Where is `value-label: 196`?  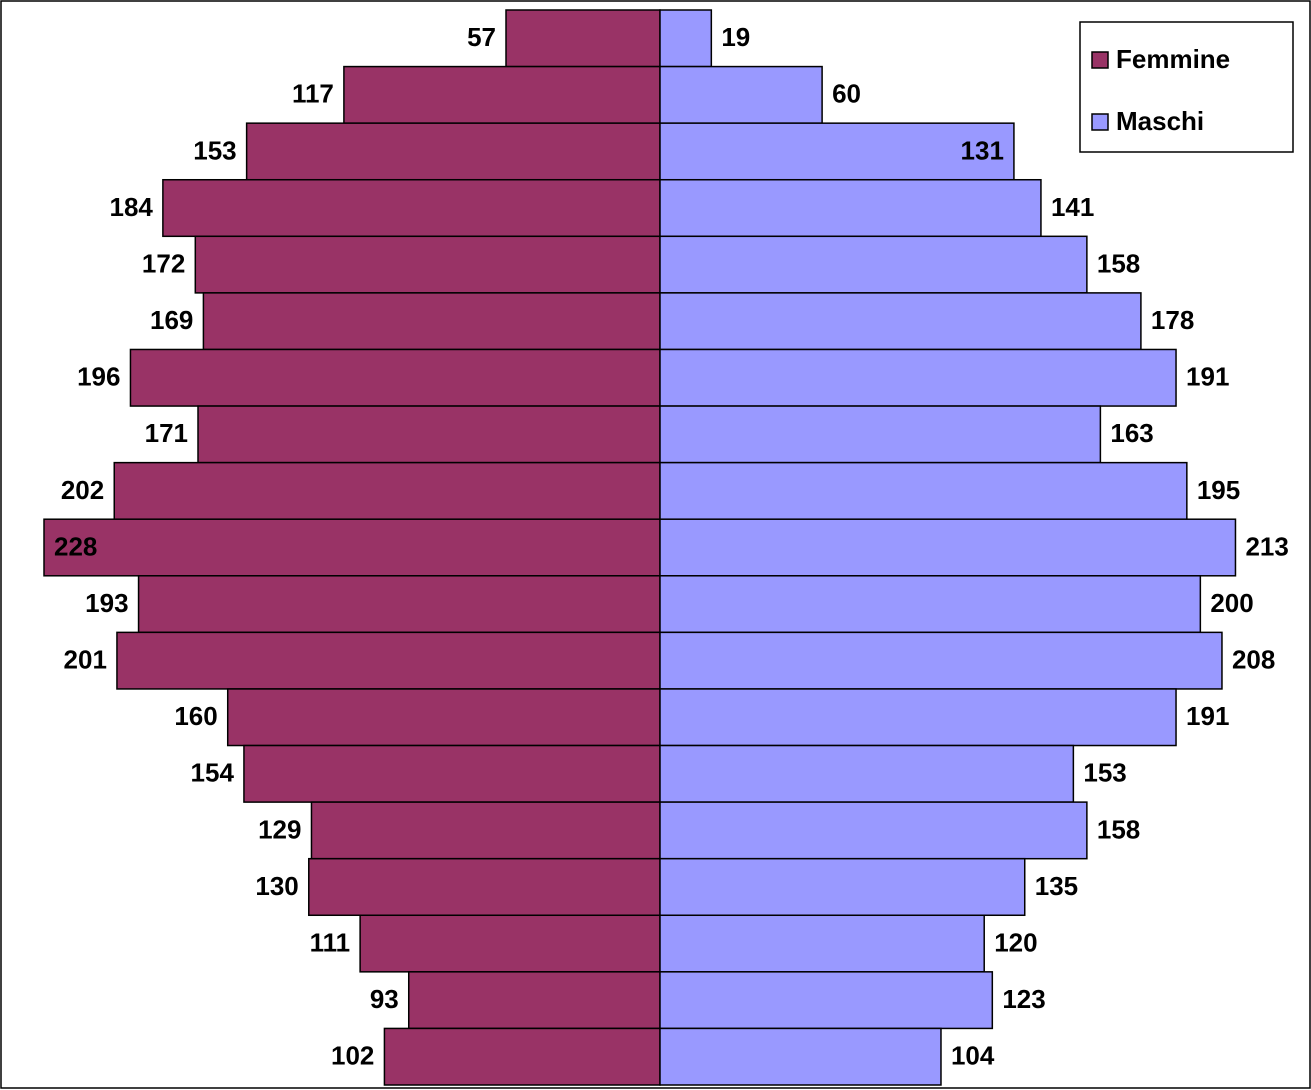
value-label: 196 is located at coordinates (98, 377).